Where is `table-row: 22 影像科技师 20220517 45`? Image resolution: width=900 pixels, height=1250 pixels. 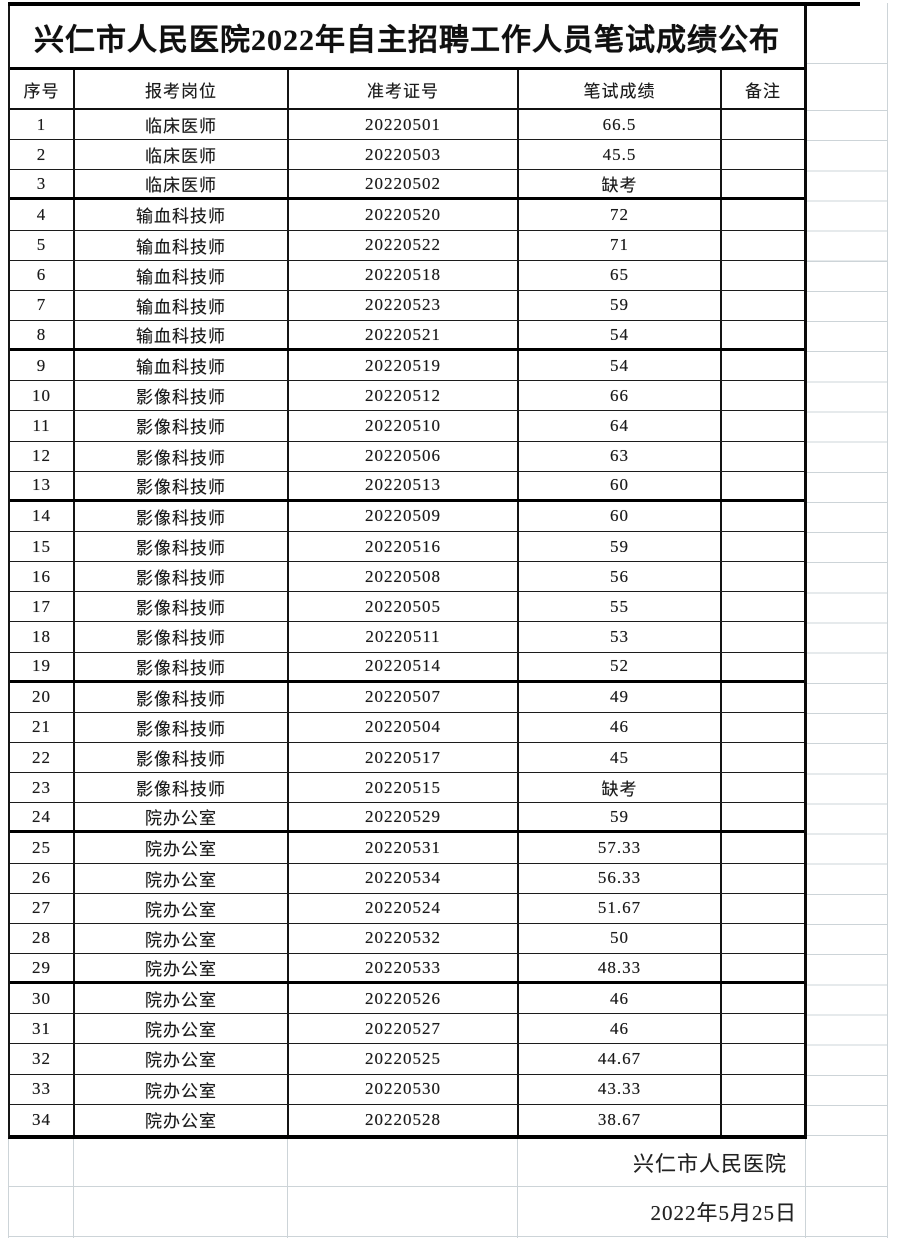 table-row: 22 影像科技师 20220517 45 is located at coordinates (407, 758).